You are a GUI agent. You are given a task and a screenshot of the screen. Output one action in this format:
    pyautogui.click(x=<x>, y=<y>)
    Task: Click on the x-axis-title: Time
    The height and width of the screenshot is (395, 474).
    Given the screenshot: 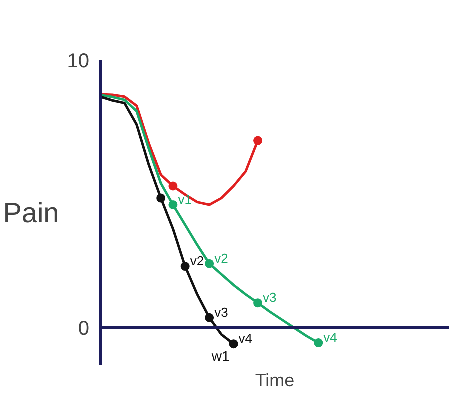 What is the action you would take?
    pyautogui.click(x=275, y=380)
    